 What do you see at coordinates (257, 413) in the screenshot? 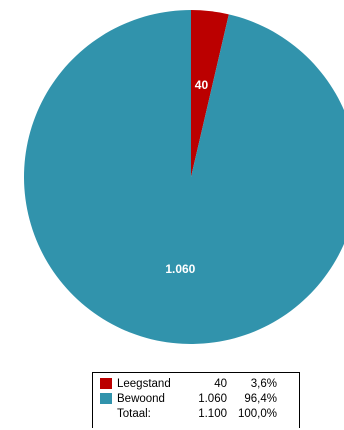
I see `legend-total-percent: 100,0%` at bounding box center [257, 413].